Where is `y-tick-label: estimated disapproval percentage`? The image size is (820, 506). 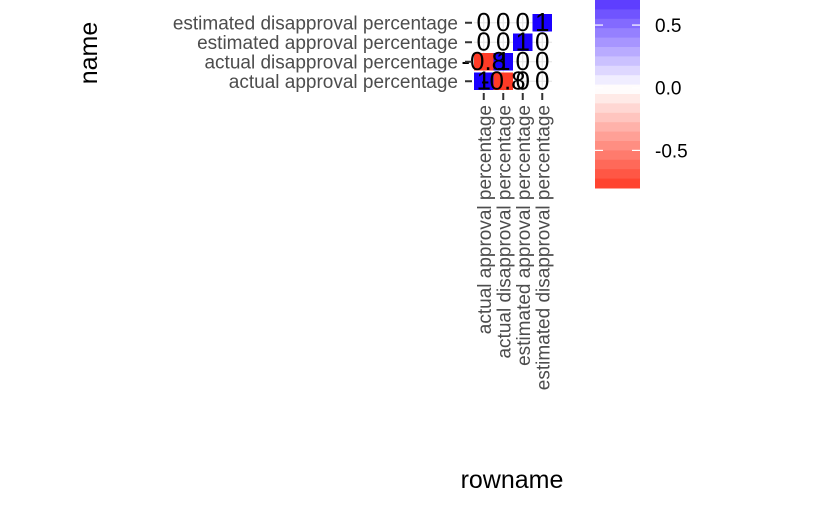
y-tick-label: estimated disapproval percentage is located at coordinates (315, 23).